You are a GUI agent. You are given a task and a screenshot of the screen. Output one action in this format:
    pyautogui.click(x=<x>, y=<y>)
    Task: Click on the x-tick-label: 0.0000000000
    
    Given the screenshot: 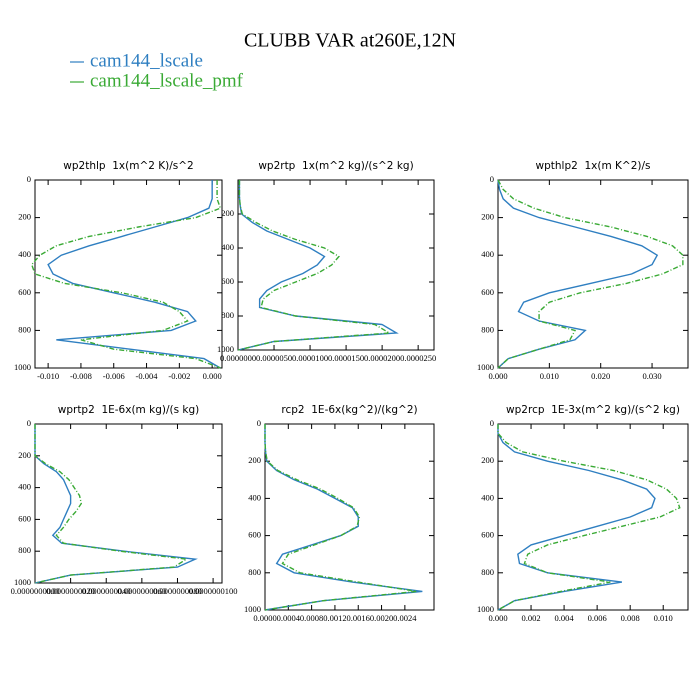 What is the action you would take?
    pyautogui.click(x=35, y=591)
    